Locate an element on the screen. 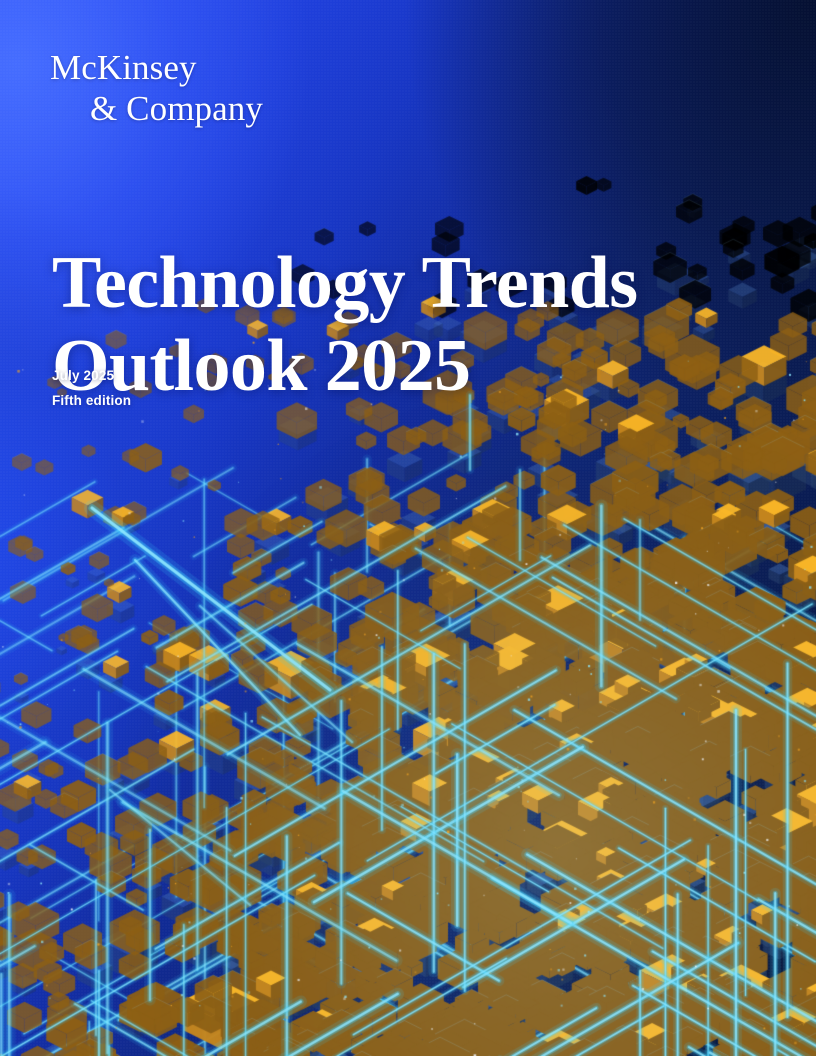  page-title: Technology Trends Outlook 2025 is located at coordinates (392, 324).